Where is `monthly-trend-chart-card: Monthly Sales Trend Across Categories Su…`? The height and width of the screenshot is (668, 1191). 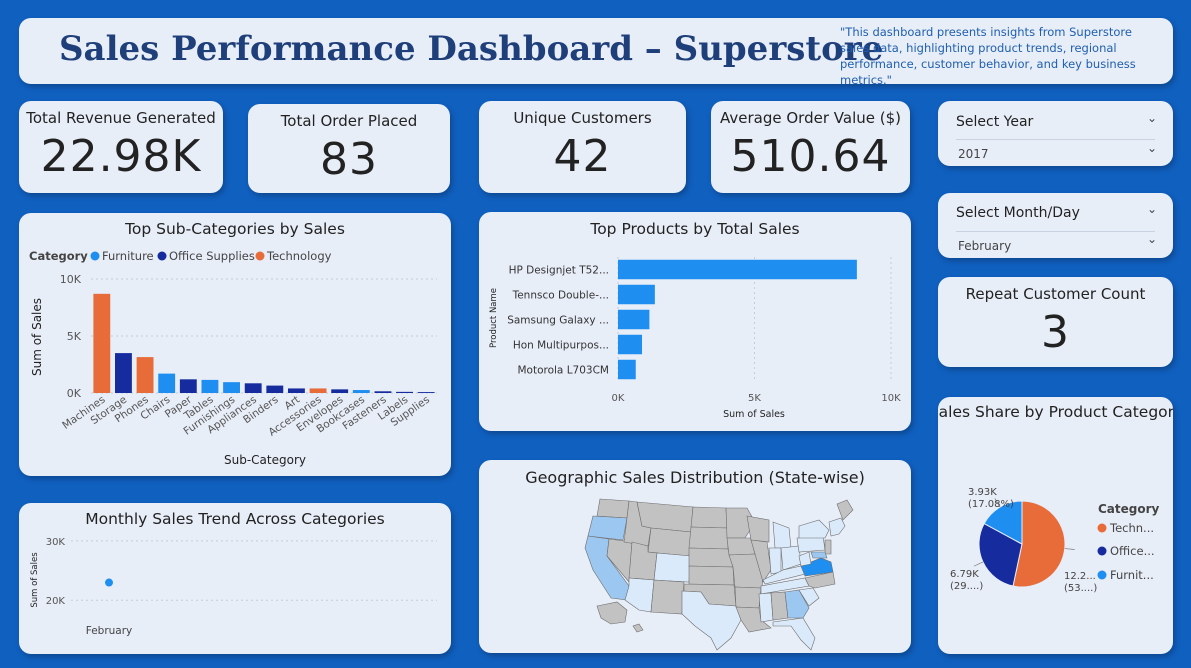 monthly-trend-chart-card: Monthly Sales Trend Across Categories Su… is located at coordinates (235, 578).